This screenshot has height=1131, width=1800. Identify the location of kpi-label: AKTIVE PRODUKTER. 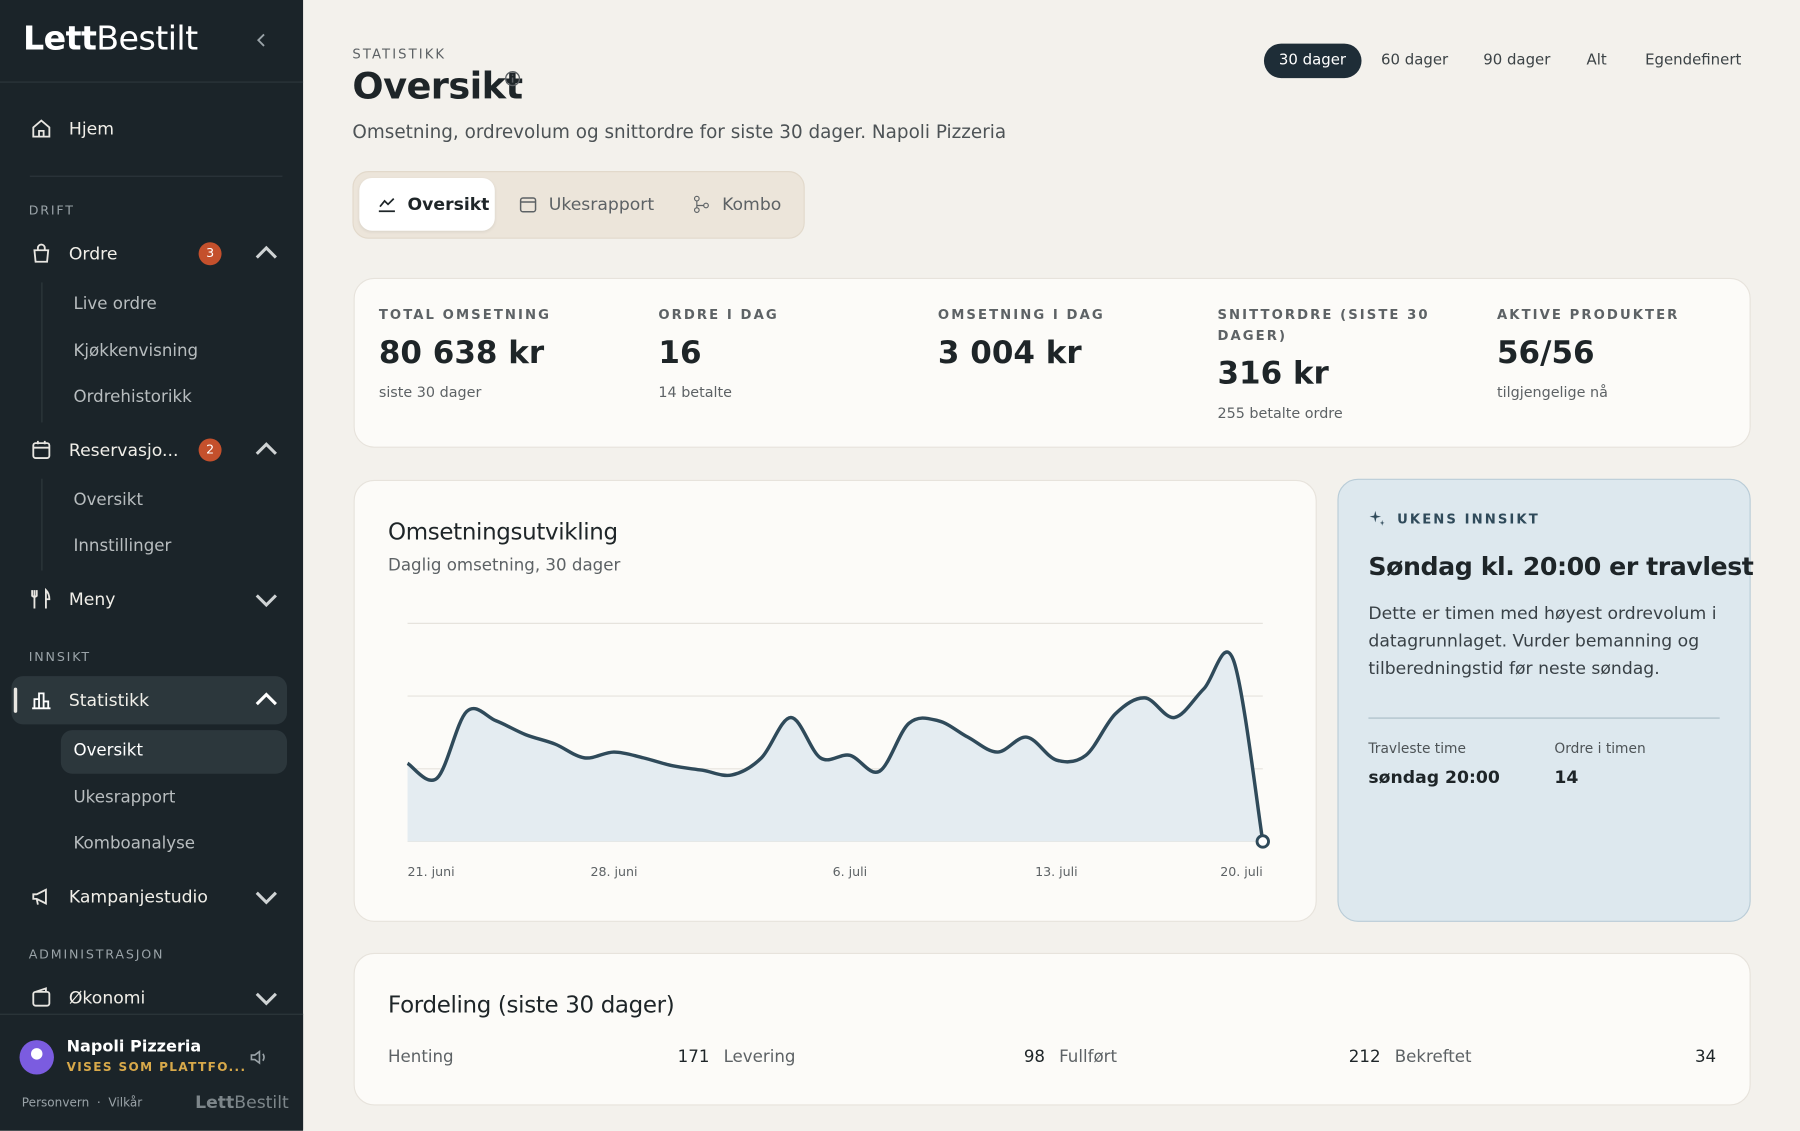
(1588, 314).